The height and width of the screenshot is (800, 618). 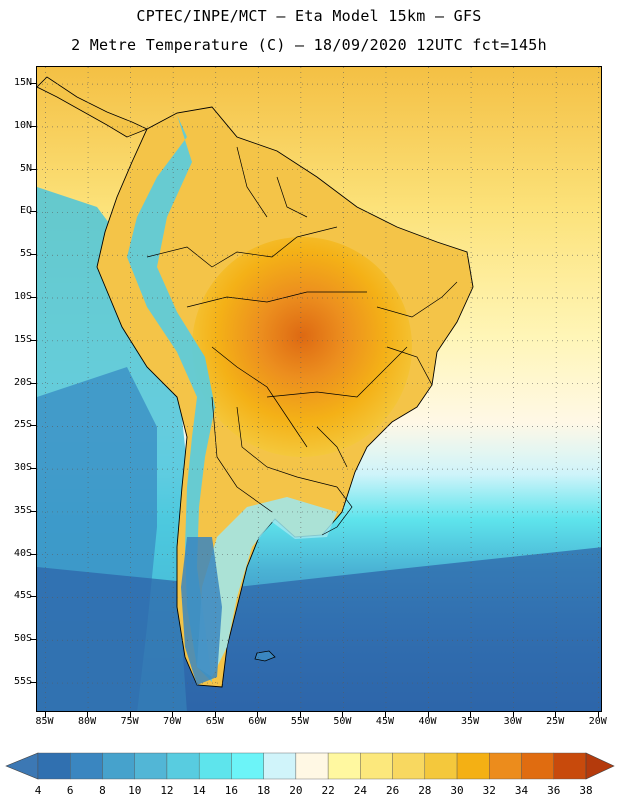 I want to click on latitude-label: 40S, so click(x=22, y=553).